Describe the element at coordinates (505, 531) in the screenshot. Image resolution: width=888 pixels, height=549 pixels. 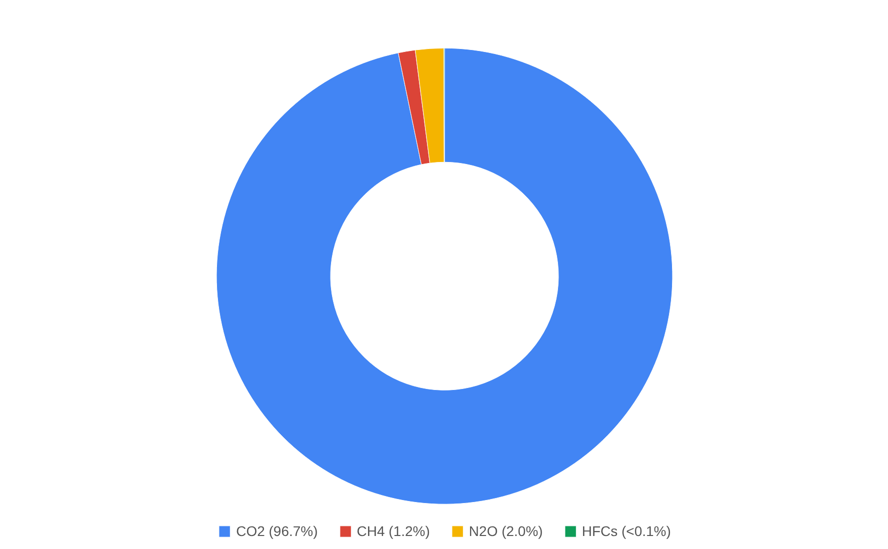
I see `legend-label: N2O (2.0%)` at that location.